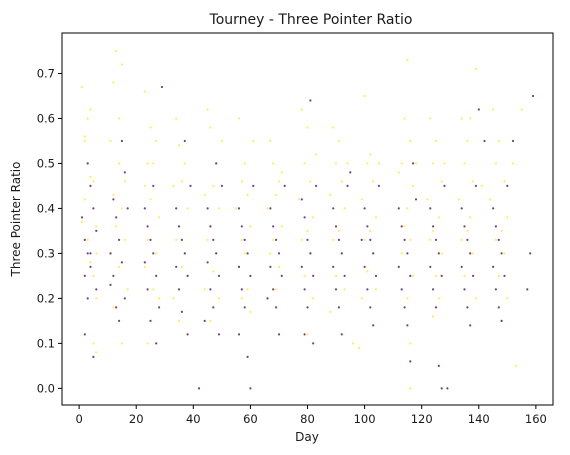  Describe the element at coordinates (46, 73) in the screenshot. I see `y-tick-label: 0.7` at that location.